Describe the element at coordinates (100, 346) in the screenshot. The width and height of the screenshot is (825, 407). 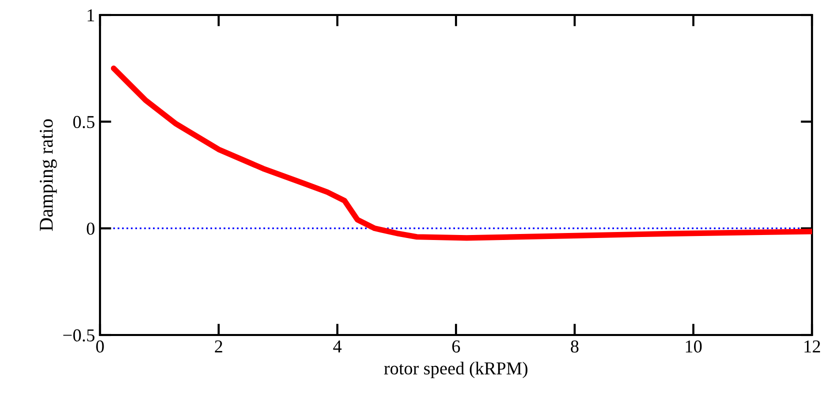
I see `x-tick-label: 0` at that location.